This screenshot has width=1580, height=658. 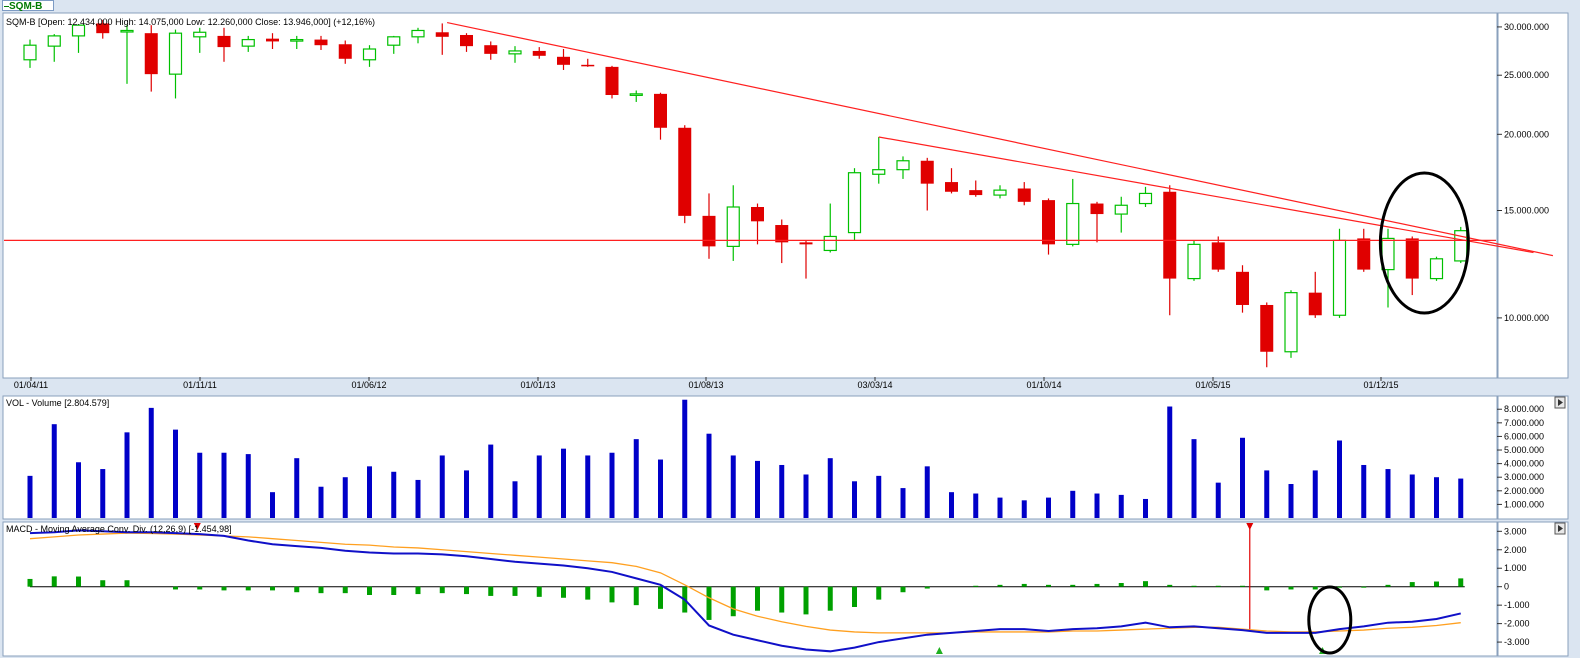 What do you see at coordinates (28, 6) in the screenshot?
I see `symbol-tab: SQM-B` at bounding box center [28, 6].